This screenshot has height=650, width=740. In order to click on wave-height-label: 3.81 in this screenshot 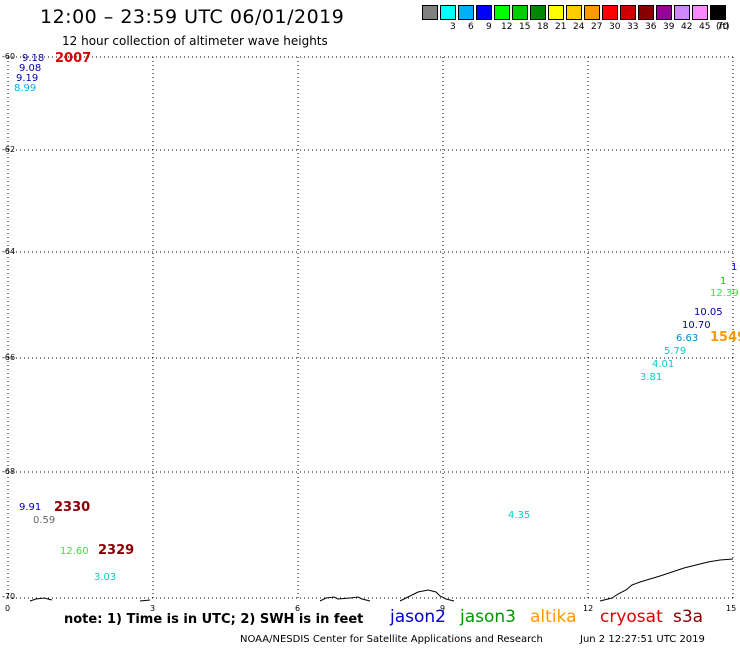, I will do `click(651, 377)`.